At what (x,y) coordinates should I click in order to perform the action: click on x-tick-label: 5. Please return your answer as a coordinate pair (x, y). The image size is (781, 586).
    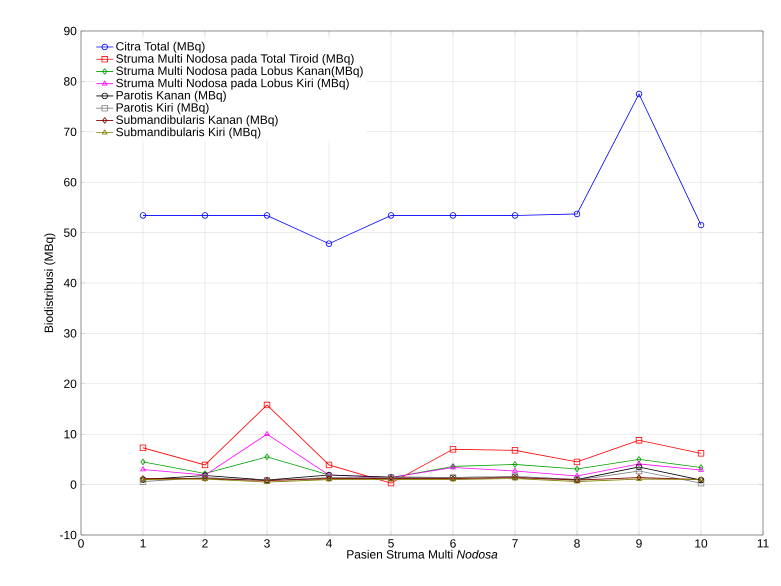
    Looking at the image, I should click on (391, 543).